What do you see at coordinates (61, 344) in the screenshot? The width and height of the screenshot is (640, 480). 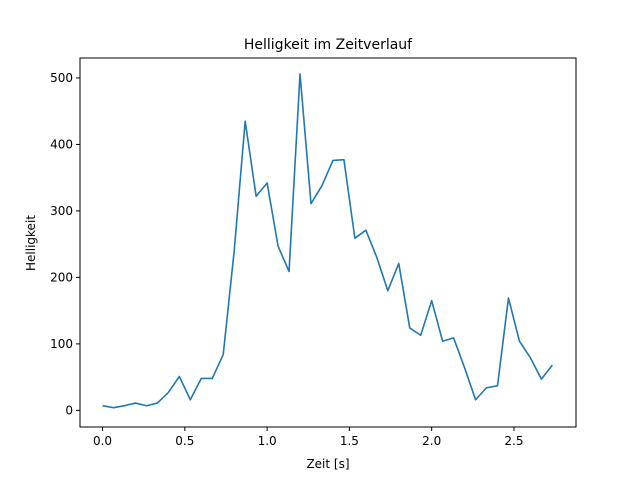 I see `y-tick-label: 100` at bounding box center [61, 344].